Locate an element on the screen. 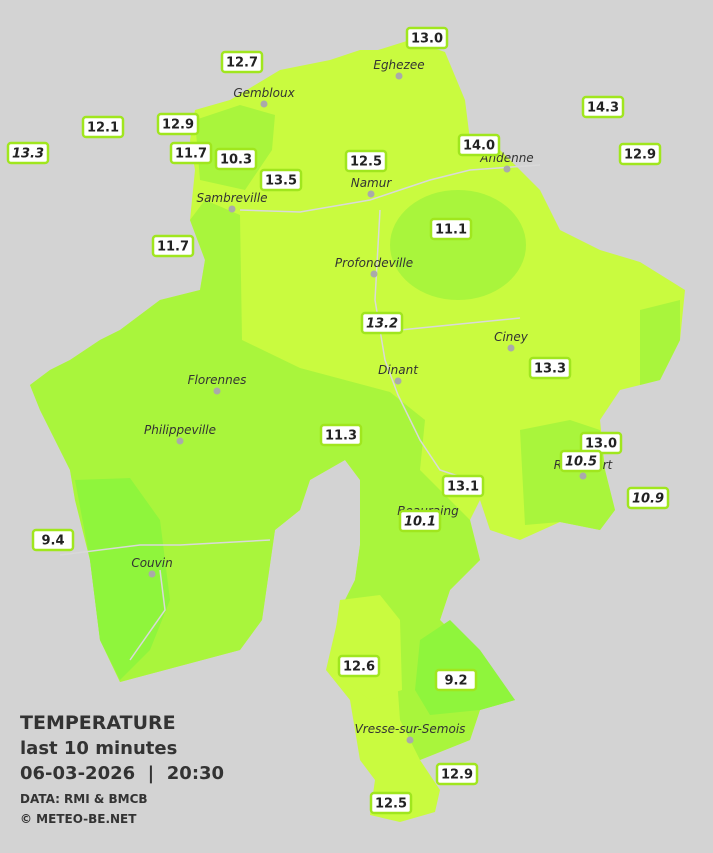  station-value: 10.5 is located at coordinates (581, 462).